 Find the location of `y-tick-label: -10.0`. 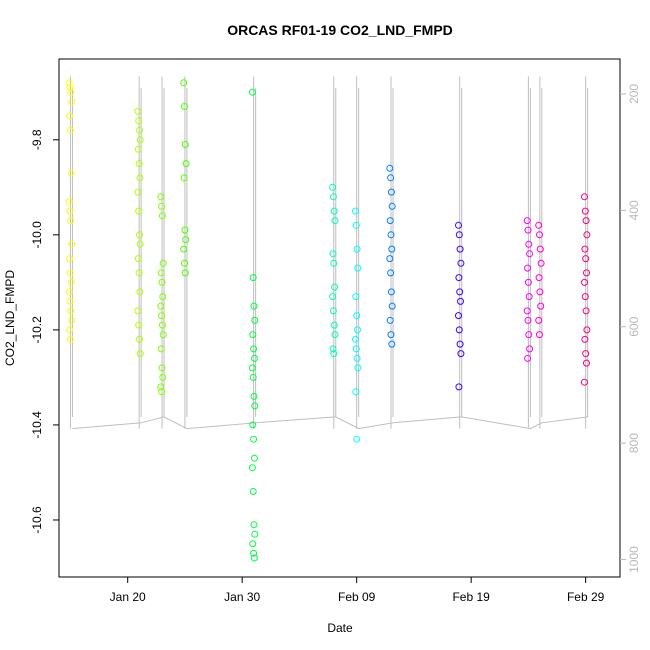

y-tick-label: -10.0 is located at coordinates (37, 235).